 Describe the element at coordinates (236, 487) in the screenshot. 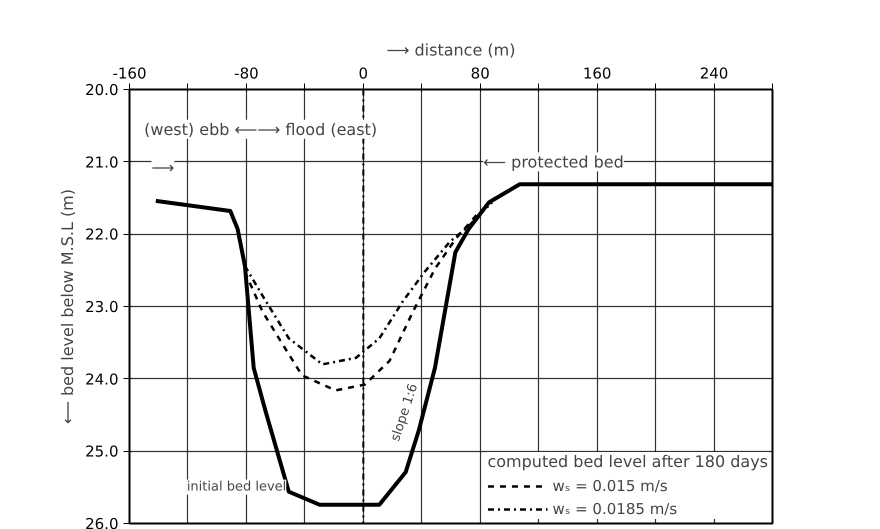

I see `annotation: initial bed level` at that location.